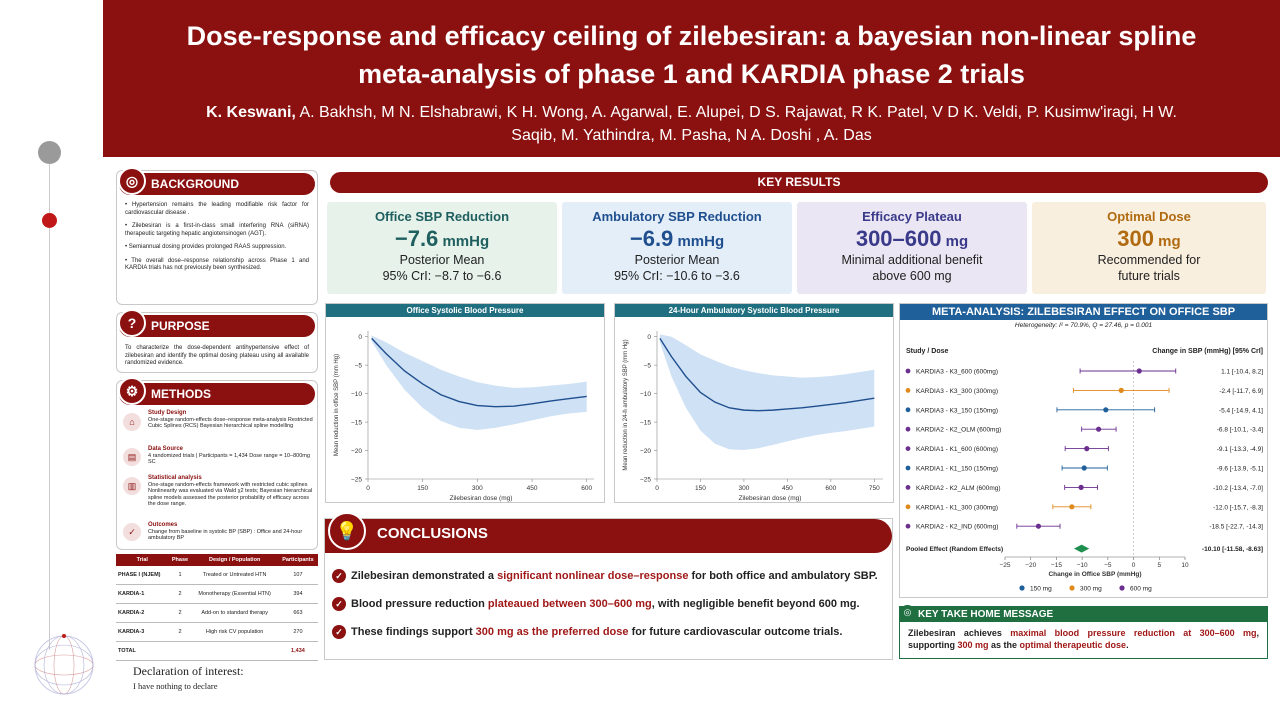 The height and width of the screenshot is (720, 1280). Describe the element at coordinates (217, 394) in the screenshot. I see `methods-heading: METHODS` at that location.